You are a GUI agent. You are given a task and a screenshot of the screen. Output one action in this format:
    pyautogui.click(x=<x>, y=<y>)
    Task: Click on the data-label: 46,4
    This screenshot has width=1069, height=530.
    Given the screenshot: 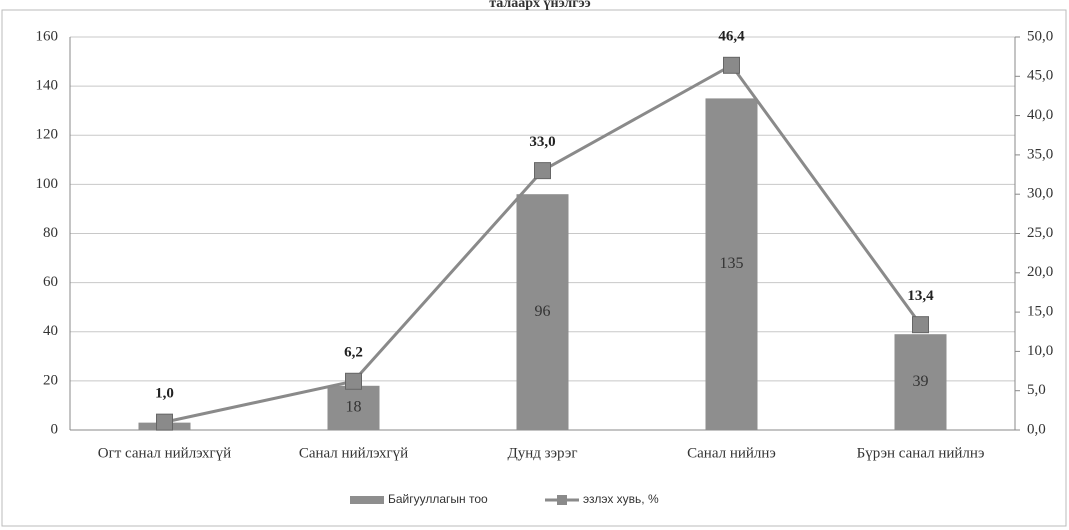 What is the action you would take?
    pyautogui.click(x=731, y=37)
    